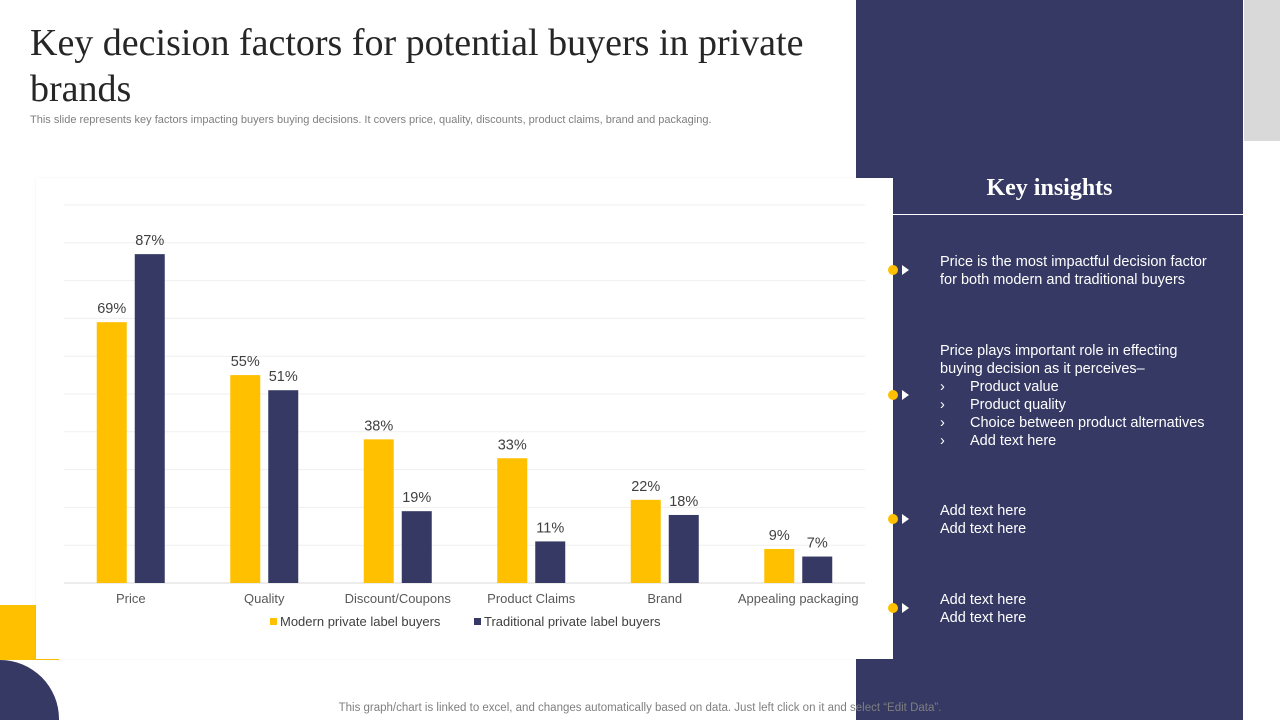  I want to click on data-label: 19%, so click(416, 498).